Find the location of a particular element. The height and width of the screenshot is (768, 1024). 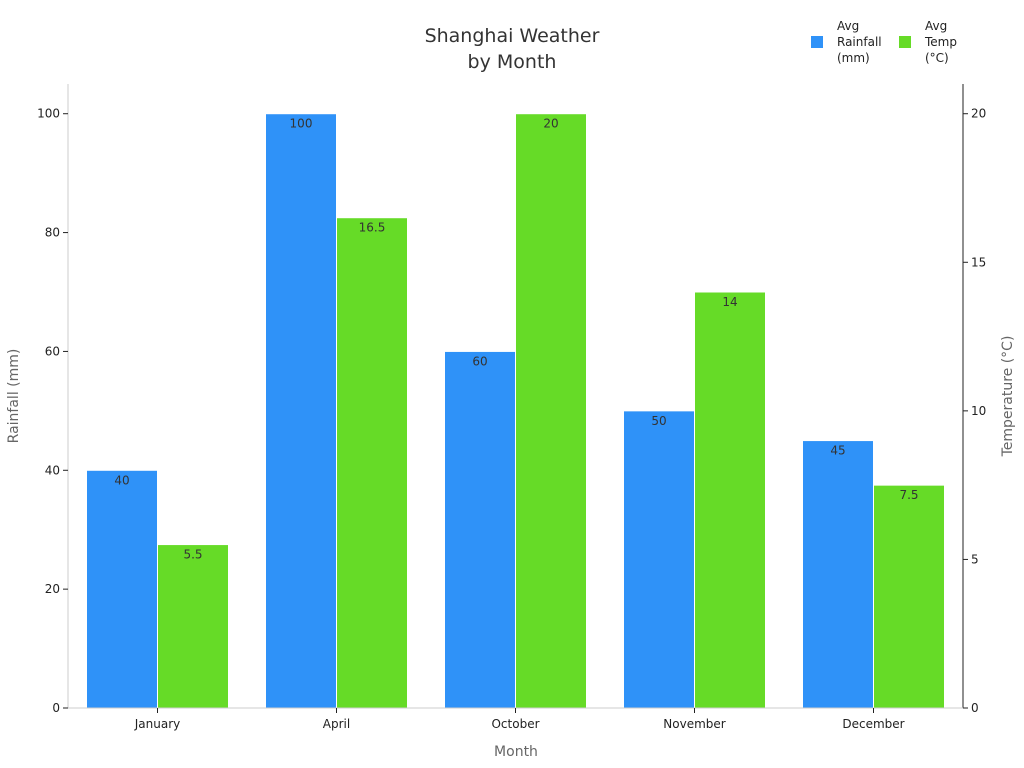

y-tick-label-left: 20 is located at coordinates (52, 589).